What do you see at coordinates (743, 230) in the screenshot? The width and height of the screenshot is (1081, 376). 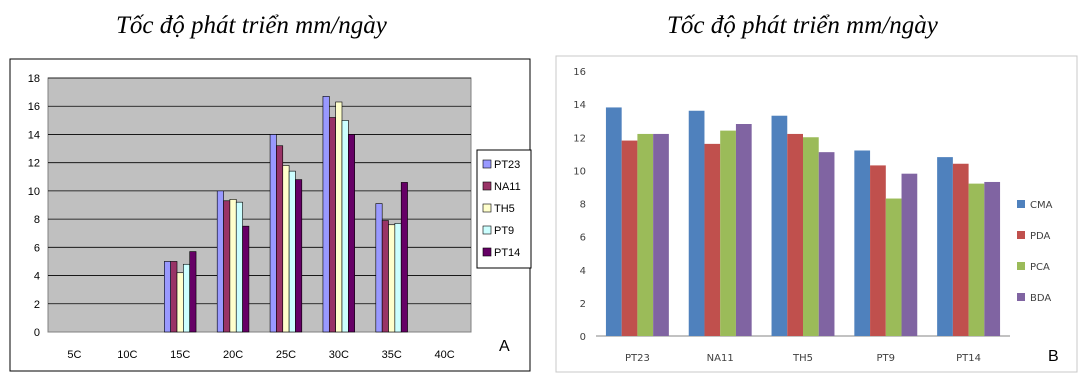 I see `chart-b-bar-bda-na11` at bounding box center [743, 230].